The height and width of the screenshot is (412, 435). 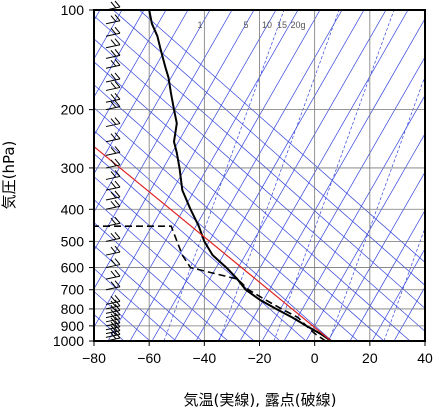 I want to click on mixing-ratio-label: 15, so click(x=282, y=25).